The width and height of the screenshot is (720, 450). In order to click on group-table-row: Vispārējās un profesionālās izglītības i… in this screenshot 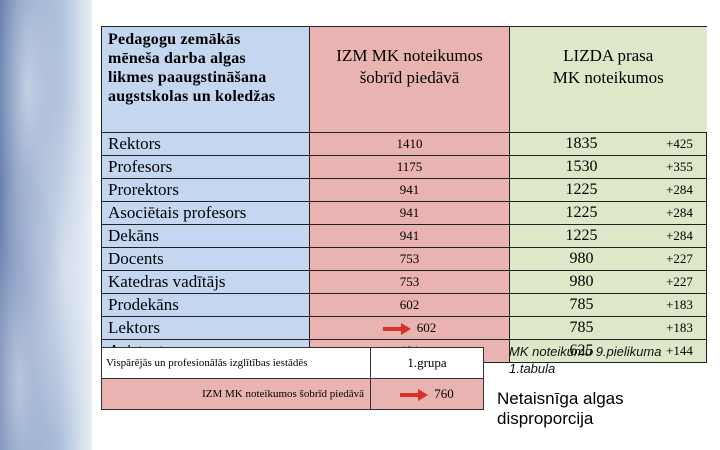, I will do `click(292, 363)`.